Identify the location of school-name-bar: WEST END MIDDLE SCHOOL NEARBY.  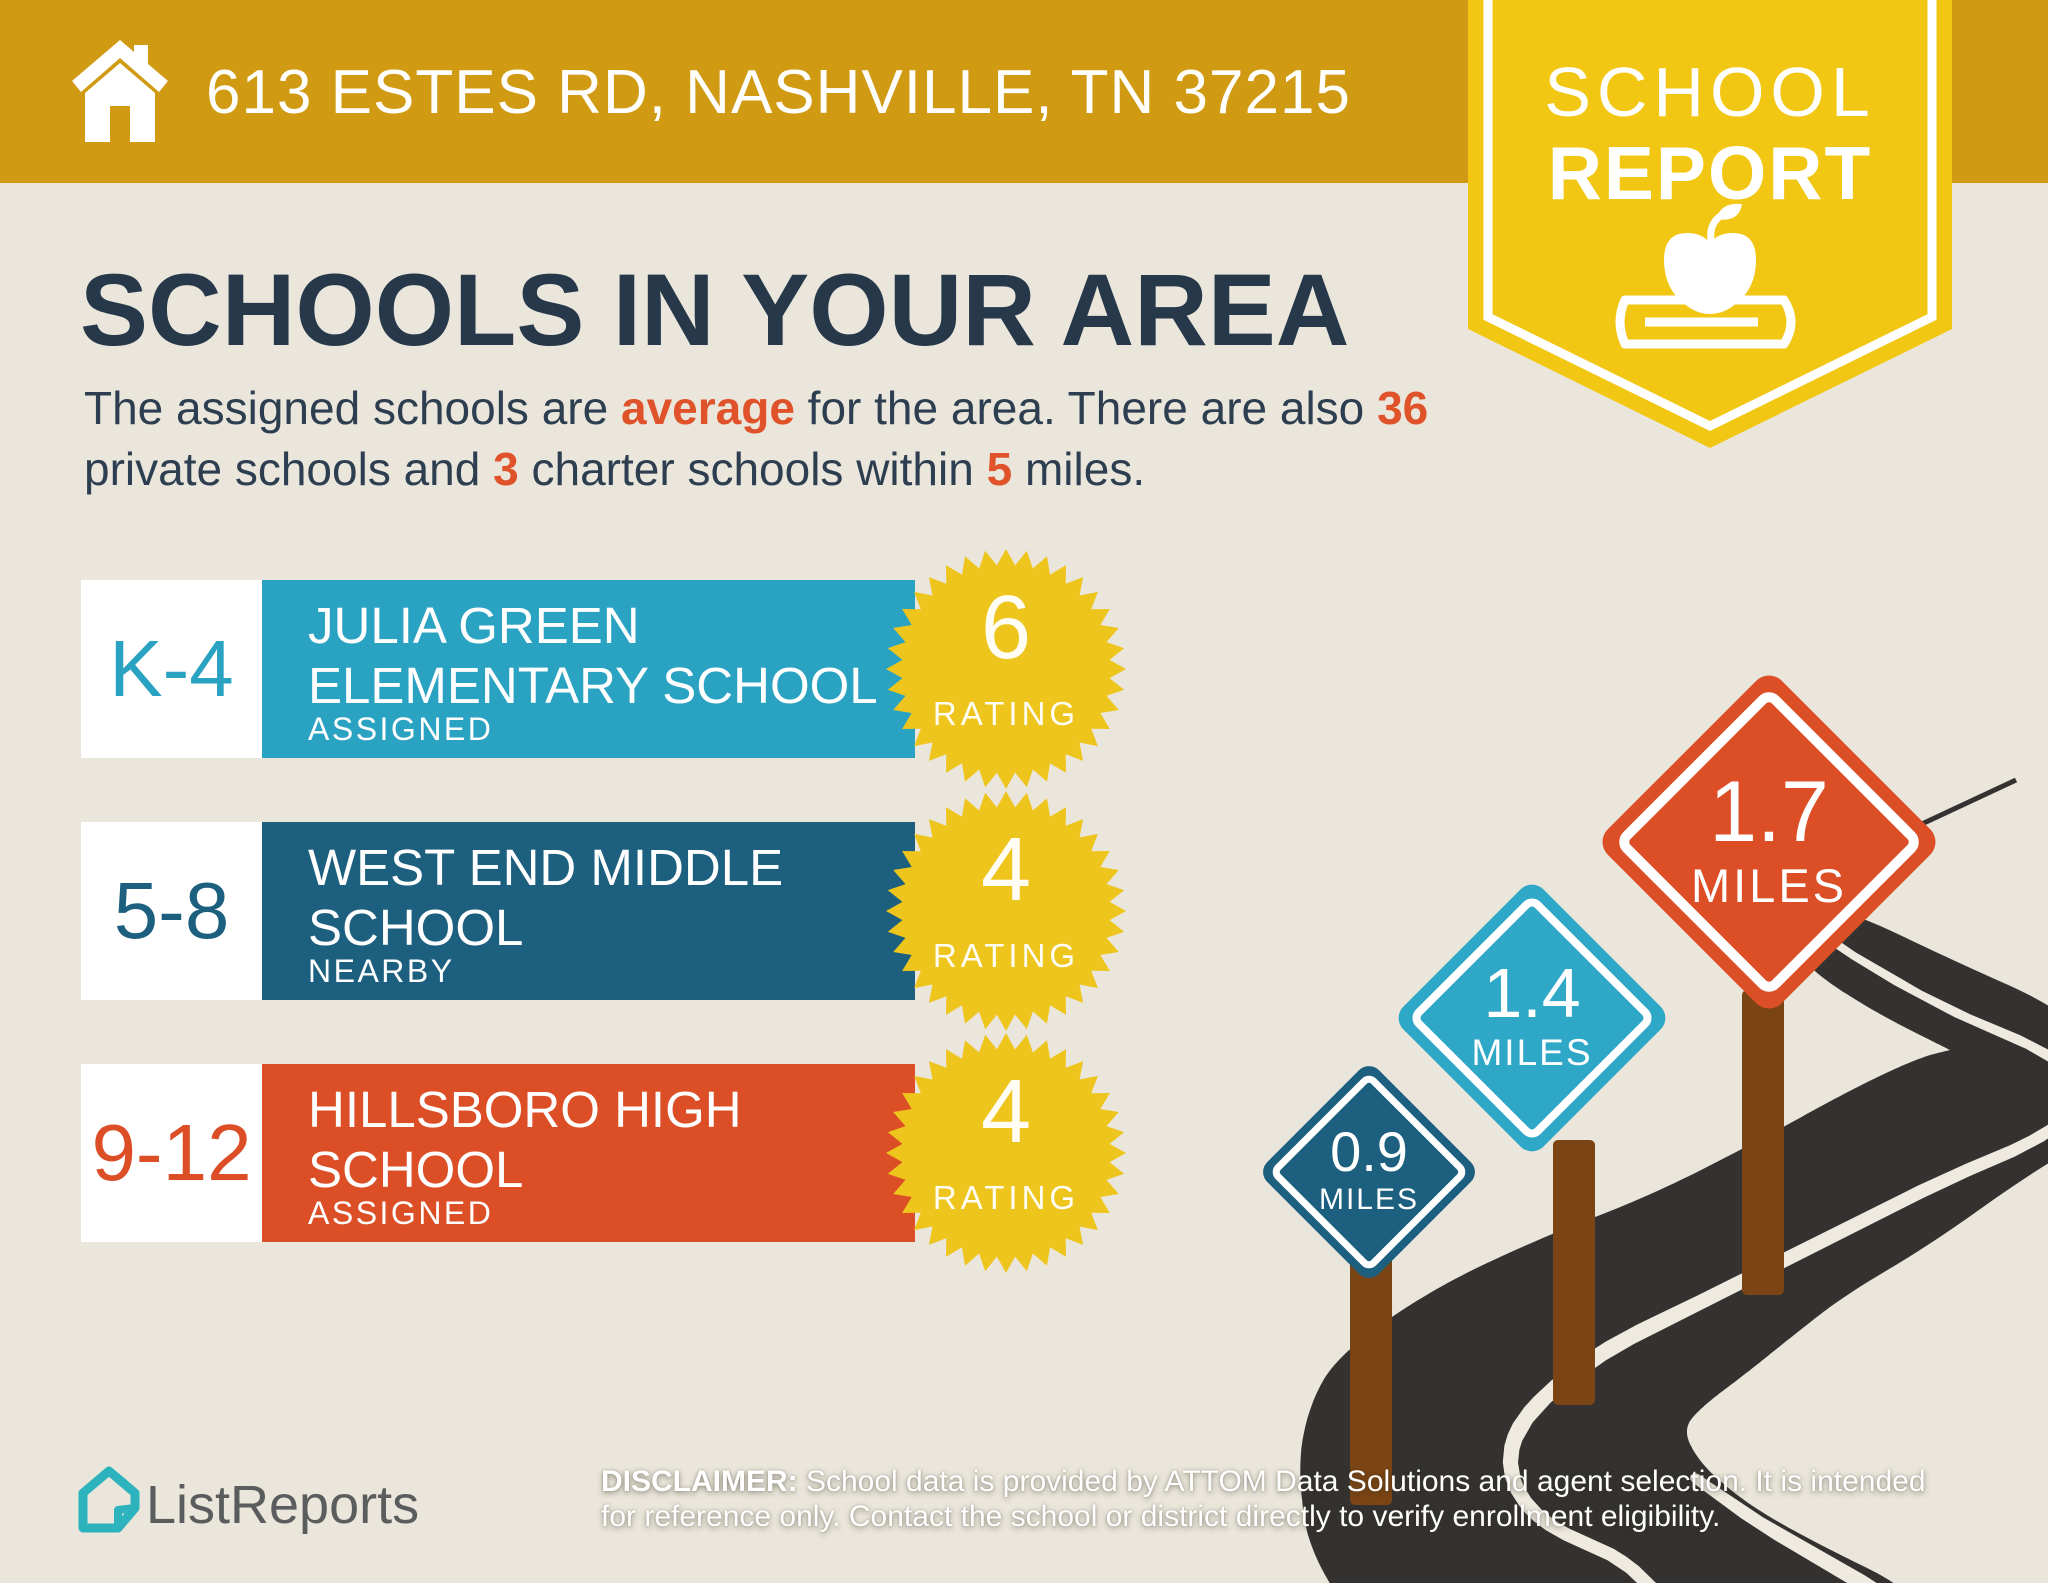
(588, 911).